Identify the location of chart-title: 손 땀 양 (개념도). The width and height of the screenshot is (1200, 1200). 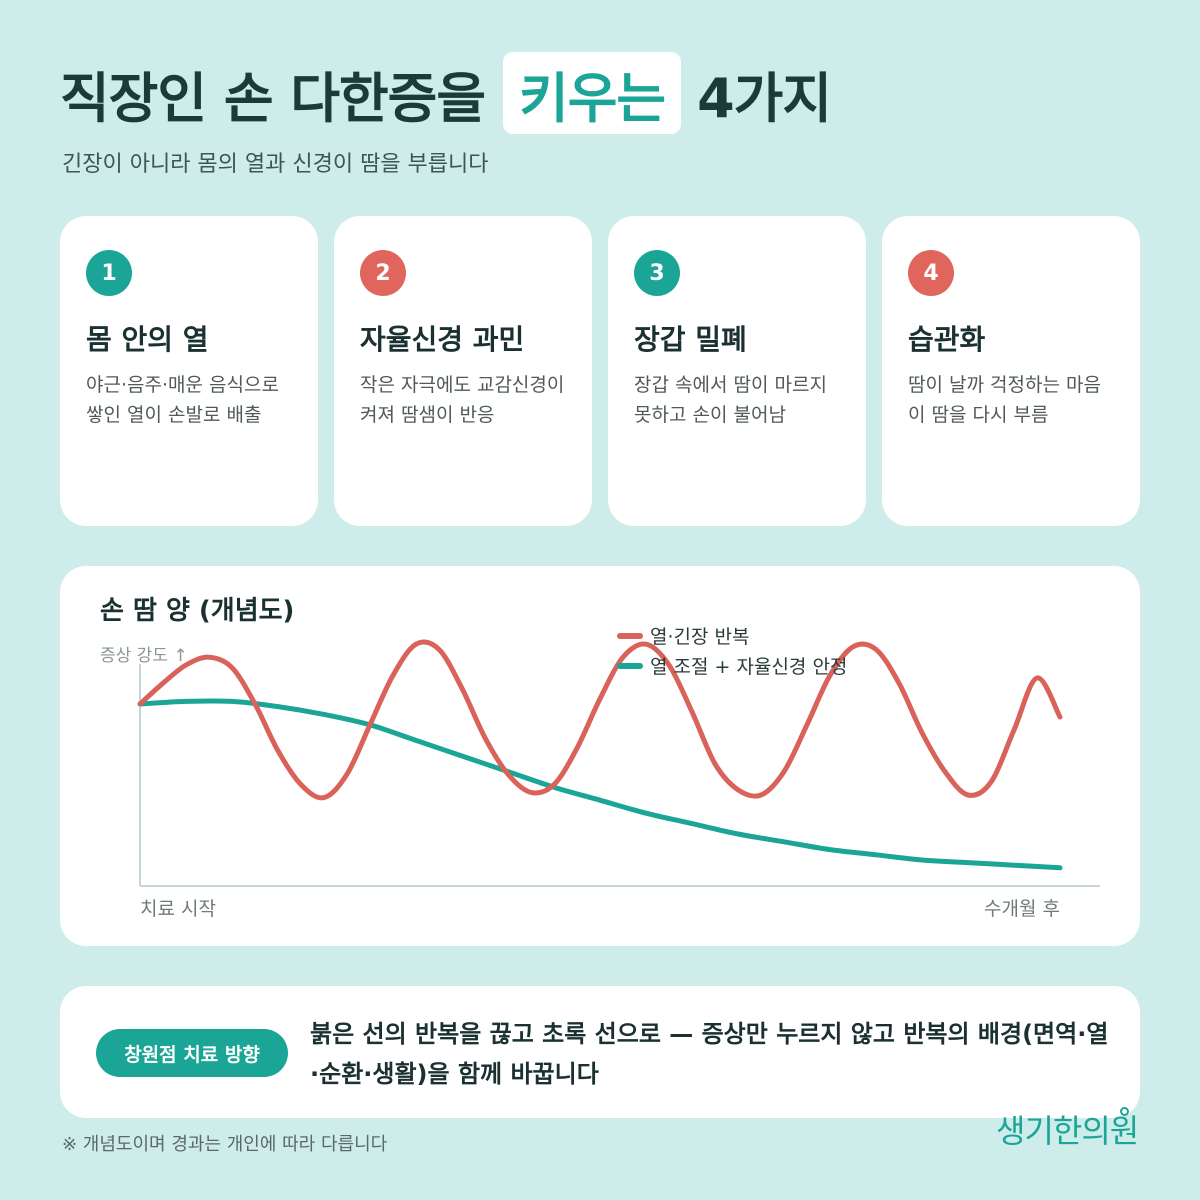
(197, 611).